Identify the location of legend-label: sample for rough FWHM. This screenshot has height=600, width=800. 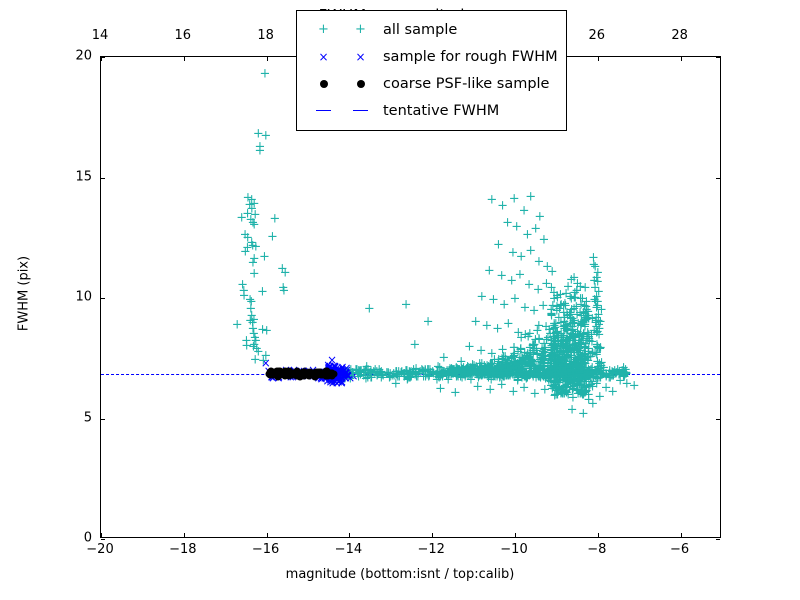
(470, 56).